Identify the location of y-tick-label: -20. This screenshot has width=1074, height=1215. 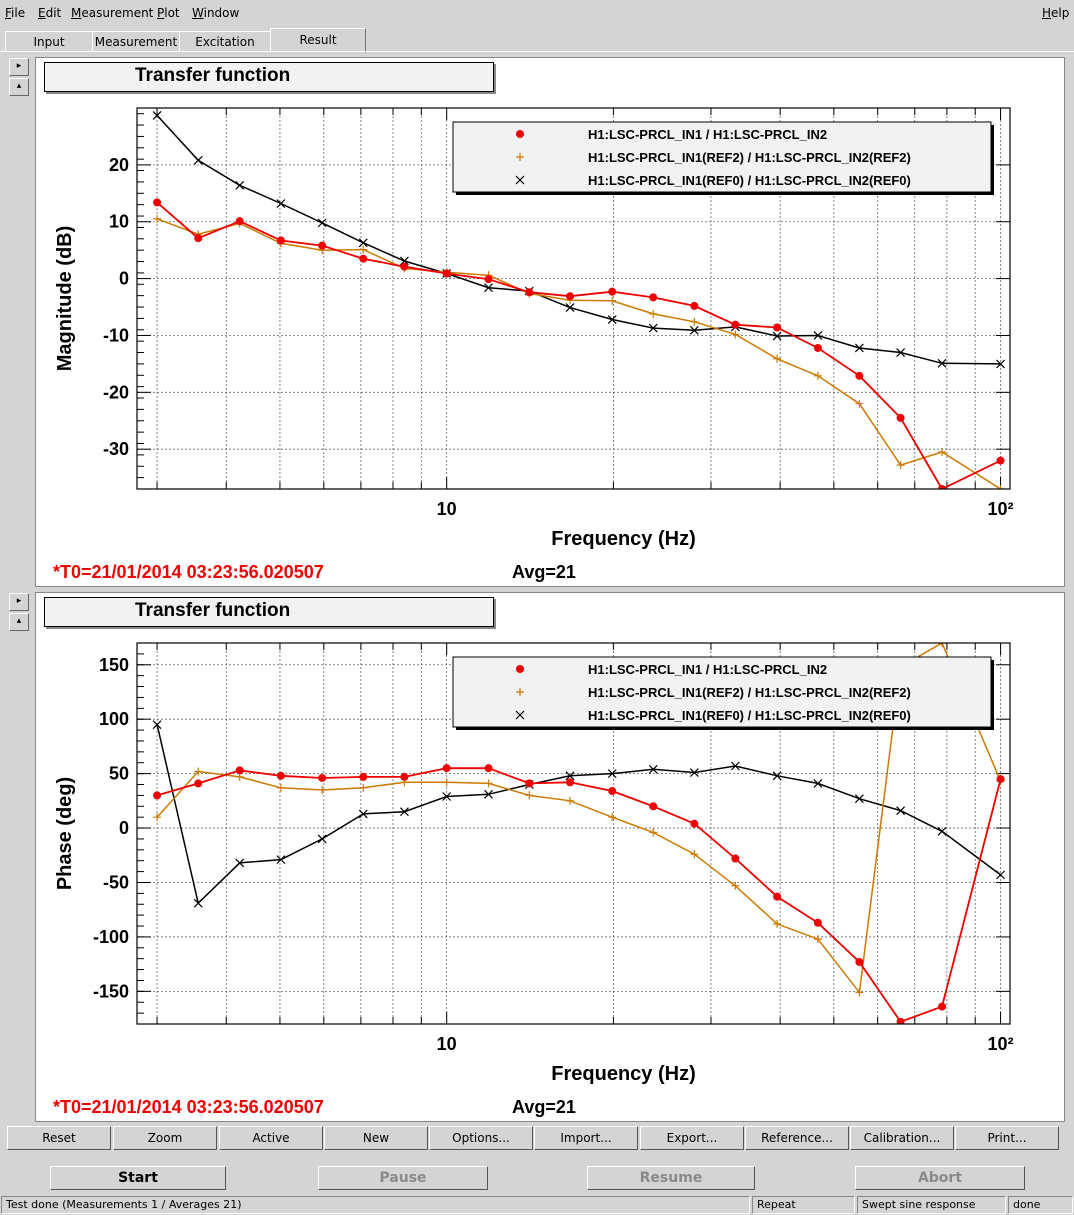
(116, 392).